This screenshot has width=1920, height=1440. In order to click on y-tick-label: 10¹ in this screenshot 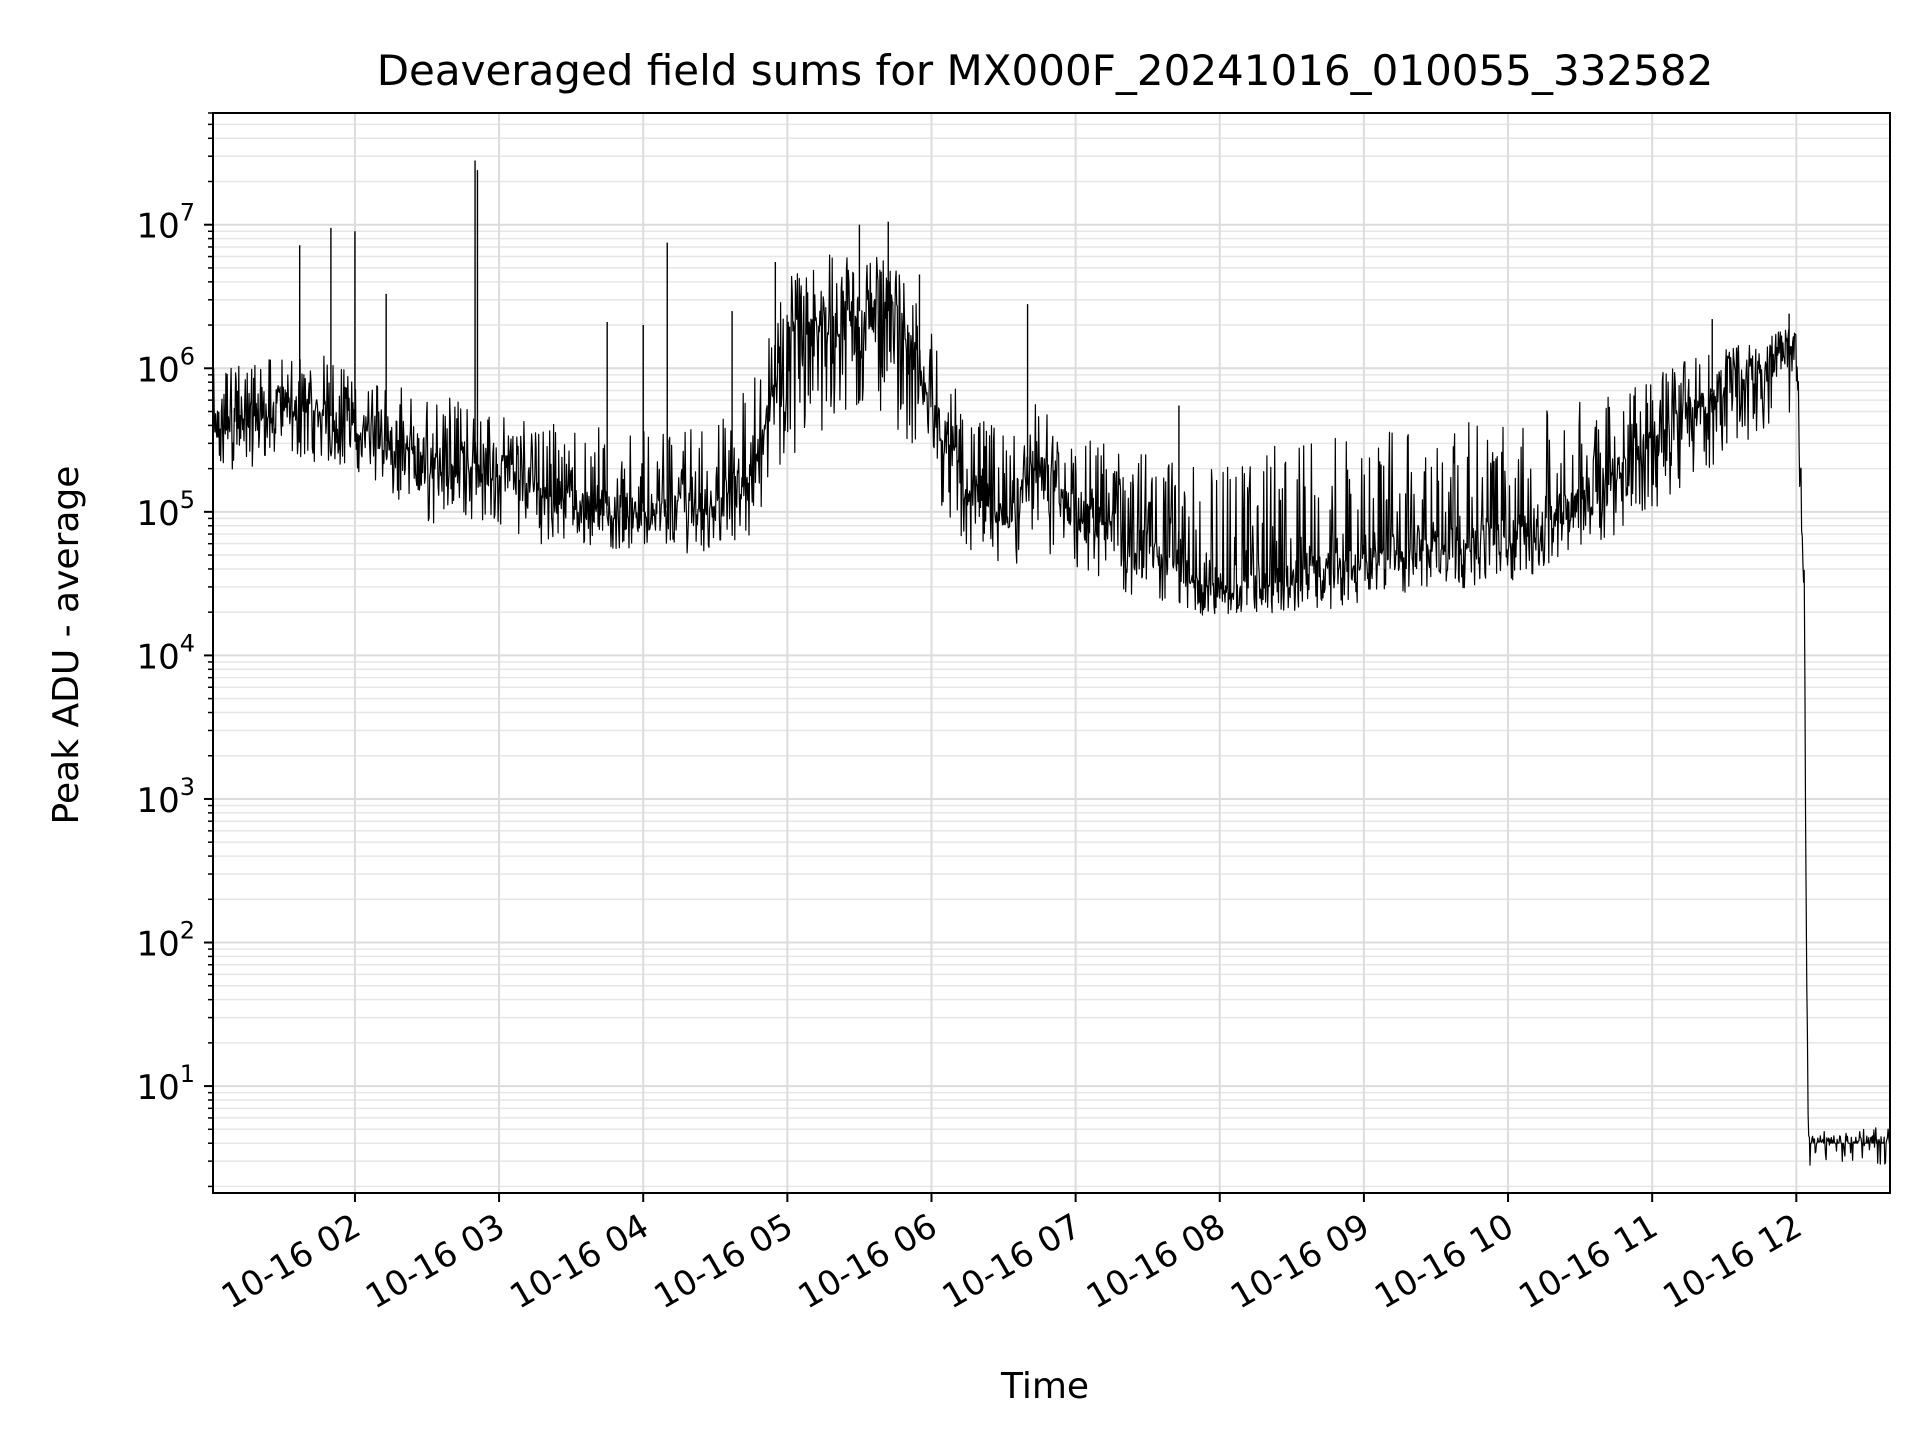, I will do `click(165, 1084)`.